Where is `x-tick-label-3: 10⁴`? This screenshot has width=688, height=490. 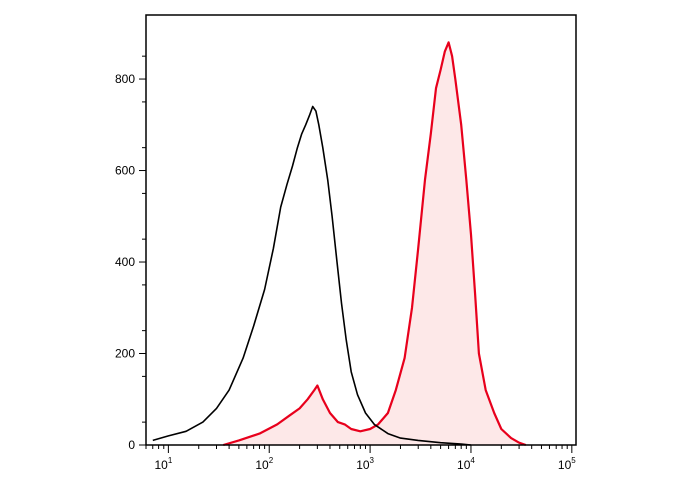
x-tick-label-3: 10⁴ is located at coordinates (466, 464).